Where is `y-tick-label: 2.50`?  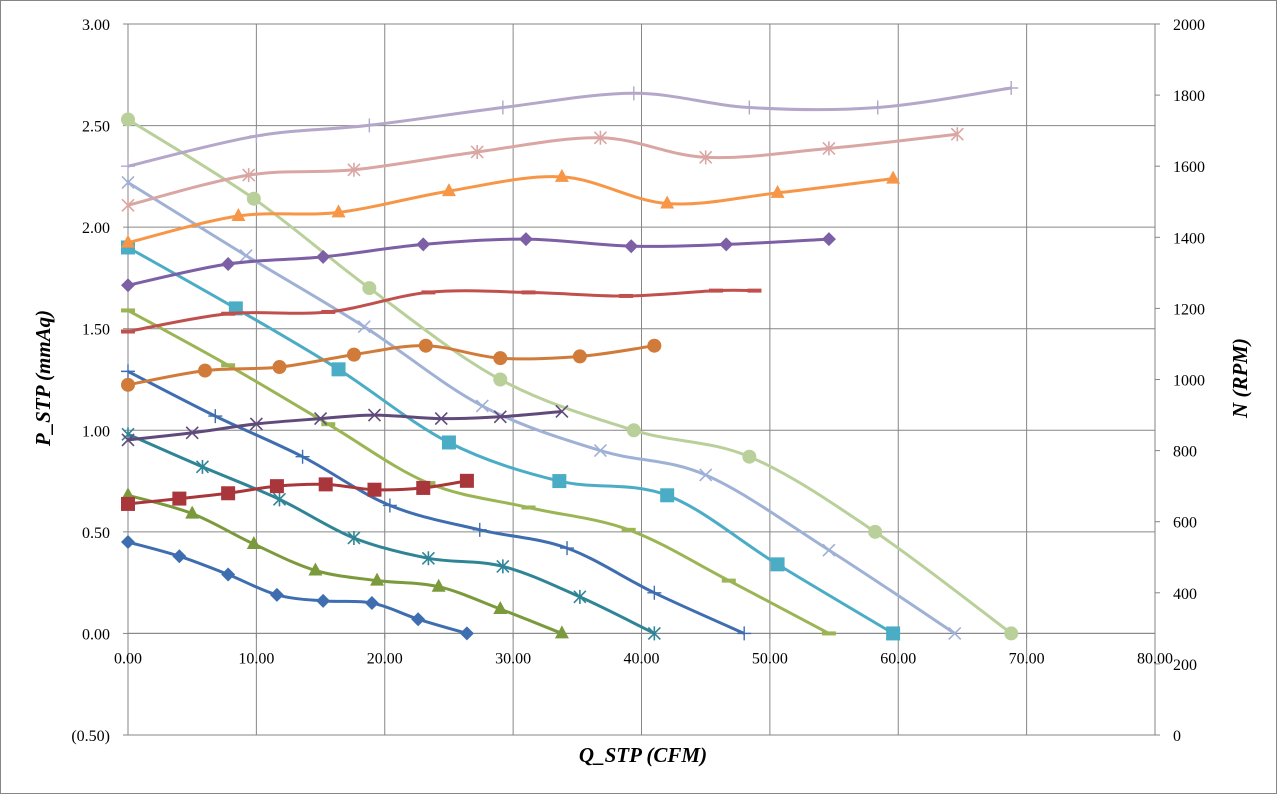
y-tick-label: 2.50 is located at coordinates (96, 127).